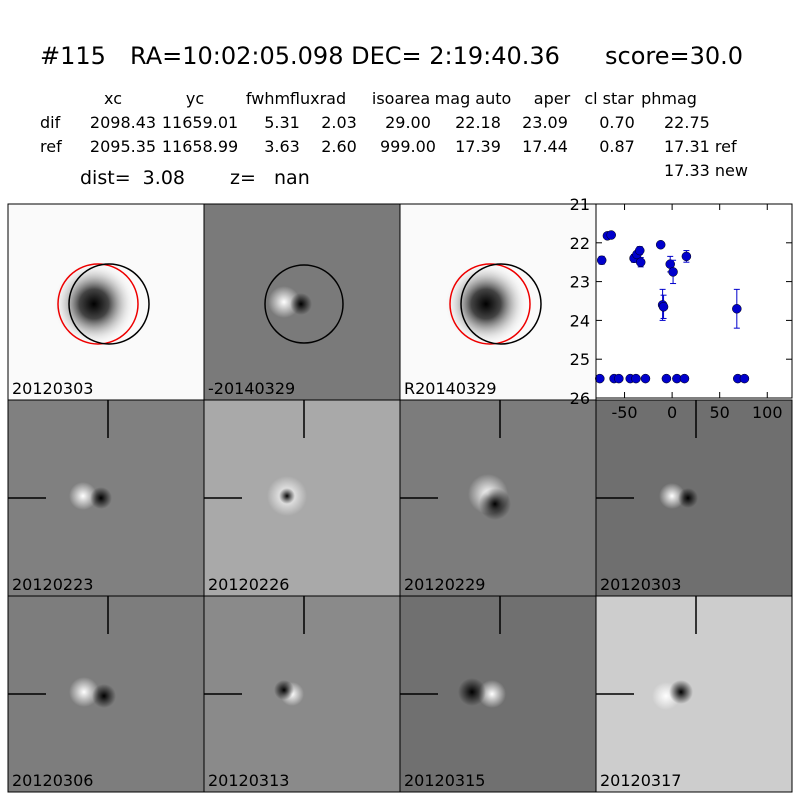 Image resolution: width=800 pixels, height=800 pixels. I want to click on table-cell: 11658.99, so click(200, 146).